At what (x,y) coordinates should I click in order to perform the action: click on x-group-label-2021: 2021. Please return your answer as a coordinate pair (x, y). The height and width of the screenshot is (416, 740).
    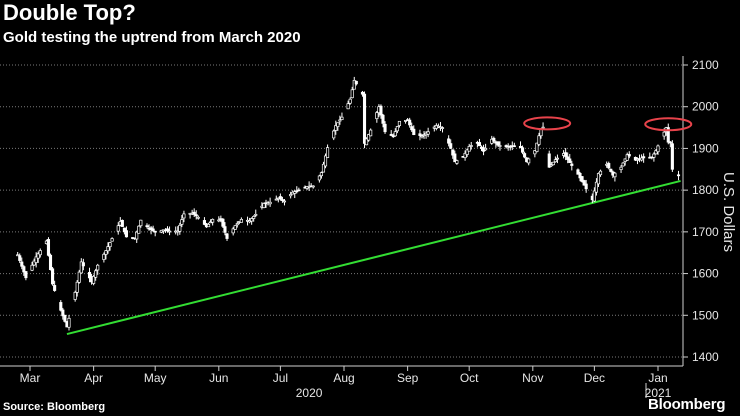
    Looking at the image, I should click on (658, 393).